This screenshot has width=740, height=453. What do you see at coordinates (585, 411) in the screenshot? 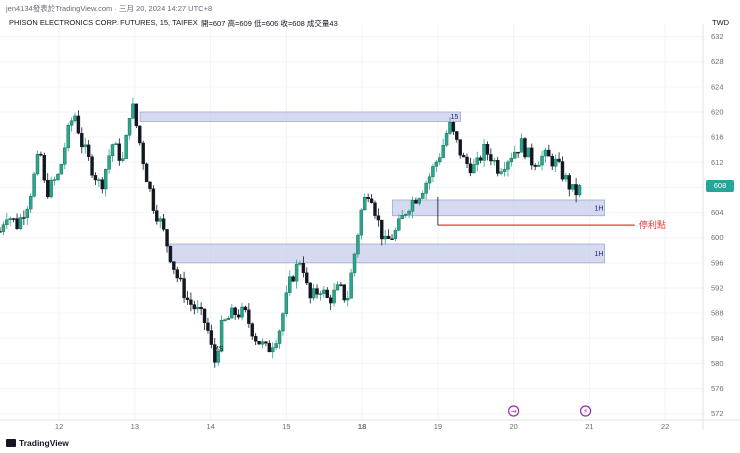
I see `event-icon` at bounding box center [585, 411].